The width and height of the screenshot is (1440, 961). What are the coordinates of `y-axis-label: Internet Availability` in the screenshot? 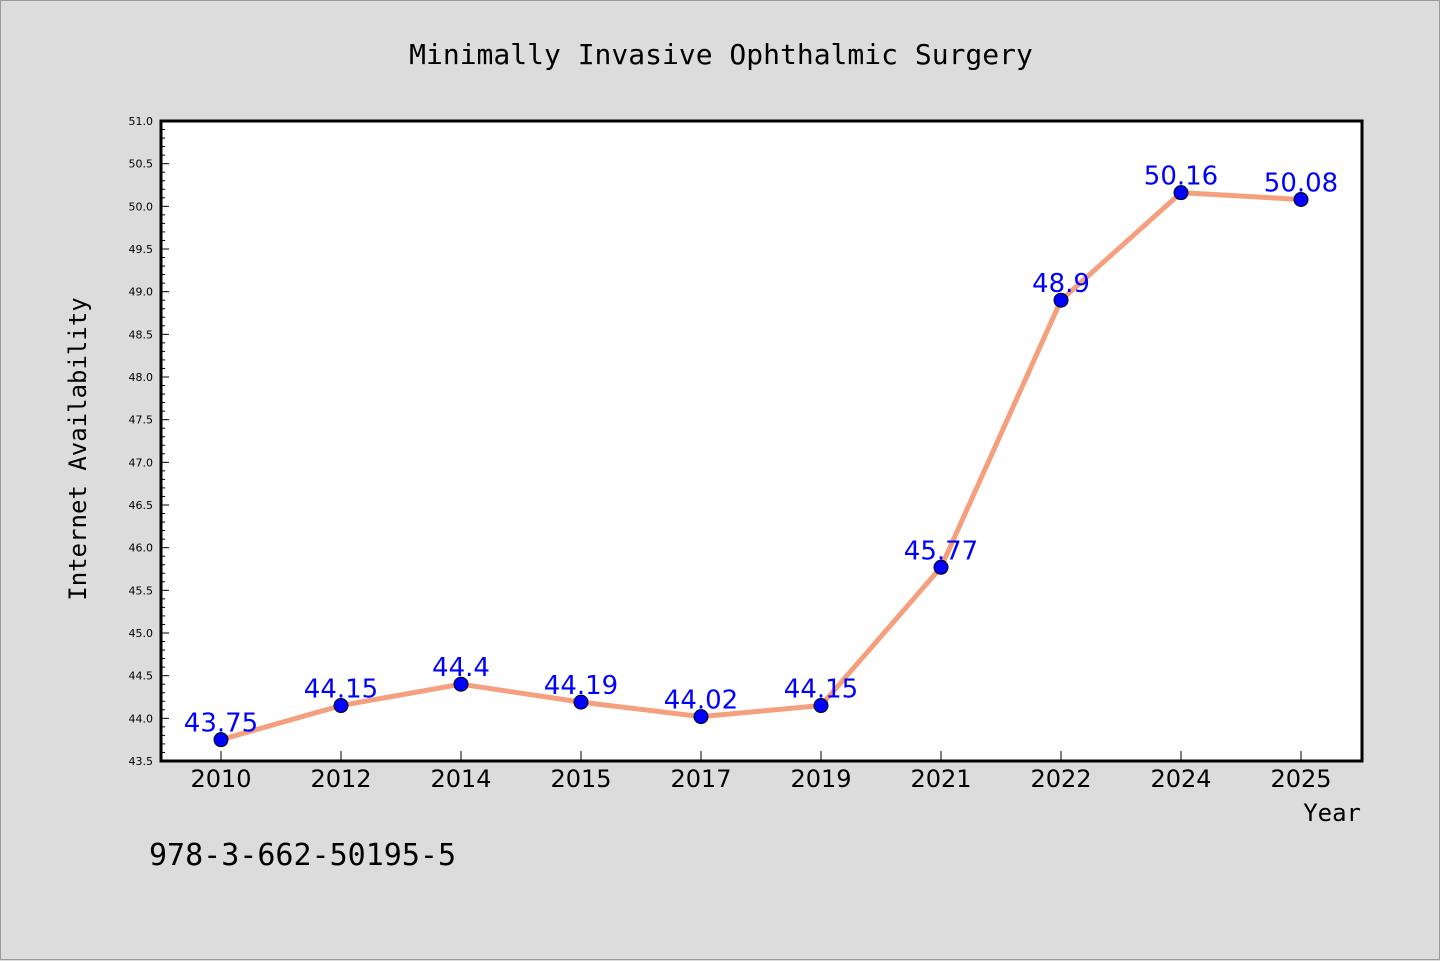 It's located at (78, 448).